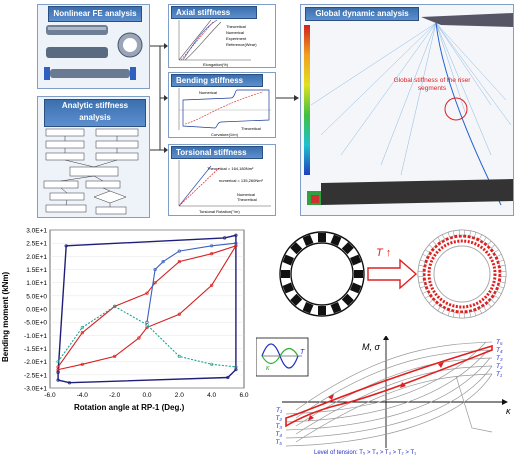  I want to click on bending-title: Bending stiffness, so click(217, 80).